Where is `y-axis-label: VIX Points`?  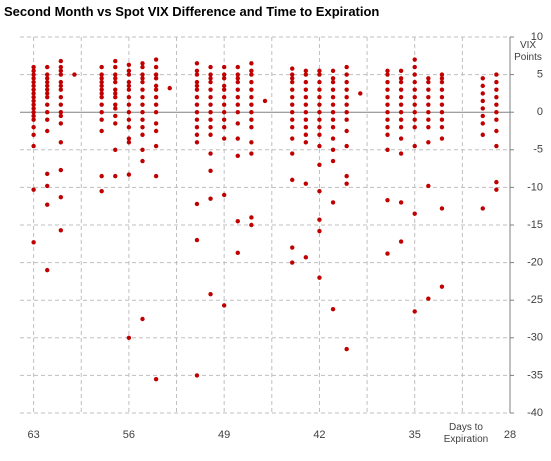 y-axis-label: VIX Points is located at coordinates (528, 51).